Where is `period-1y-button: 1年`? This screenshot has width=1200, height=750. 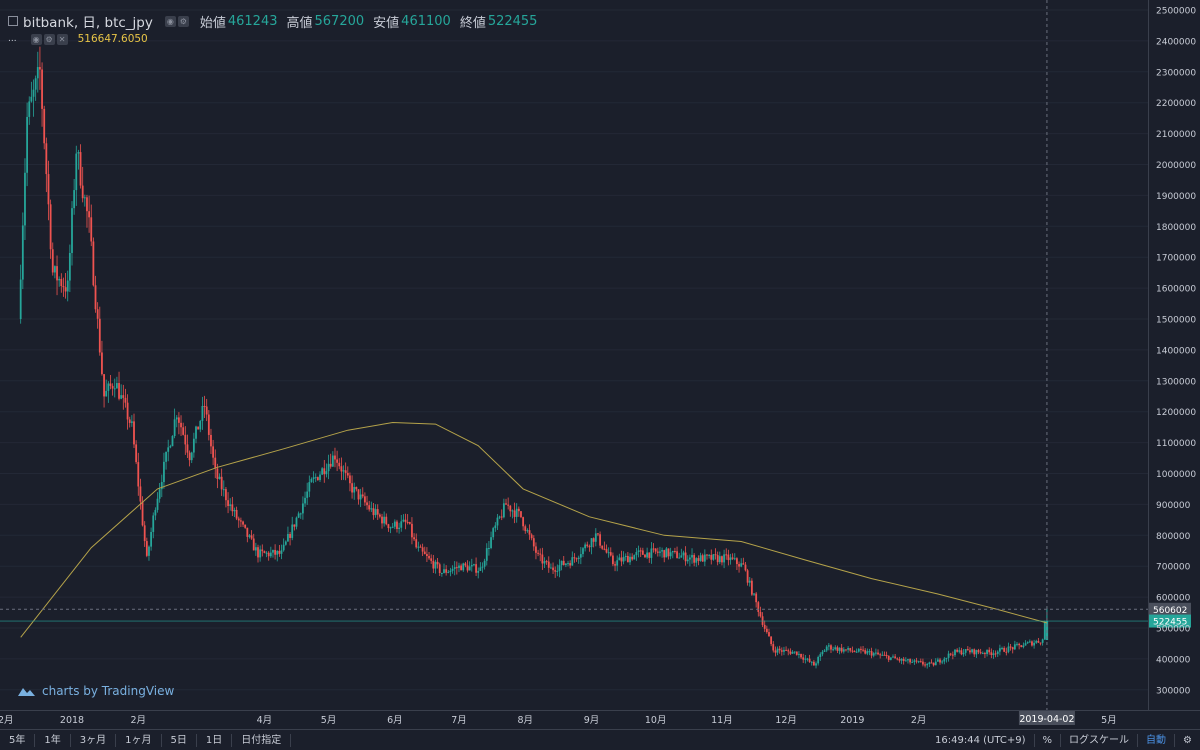 period-1y-button: 1年 is located at coordinates (53, 740).